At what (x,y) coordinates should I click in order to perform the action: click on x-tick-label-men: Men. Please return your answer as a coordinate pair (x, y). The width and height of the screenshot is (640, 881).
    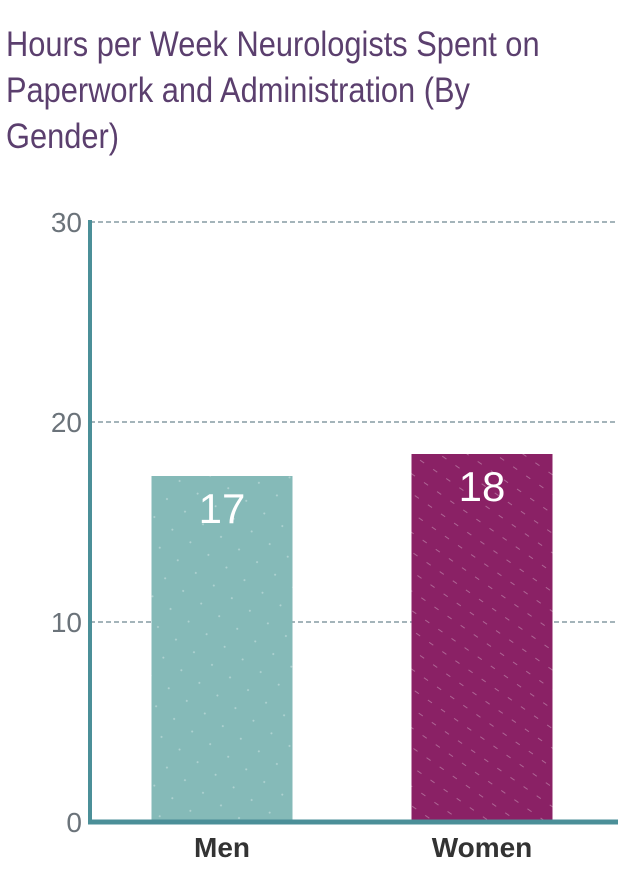
    Looking at the image, I should click on (222, 847).